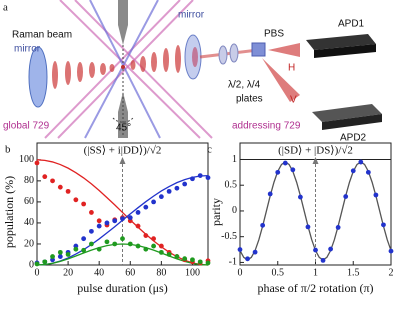  I want to click on h-beam, so click(284, 50).